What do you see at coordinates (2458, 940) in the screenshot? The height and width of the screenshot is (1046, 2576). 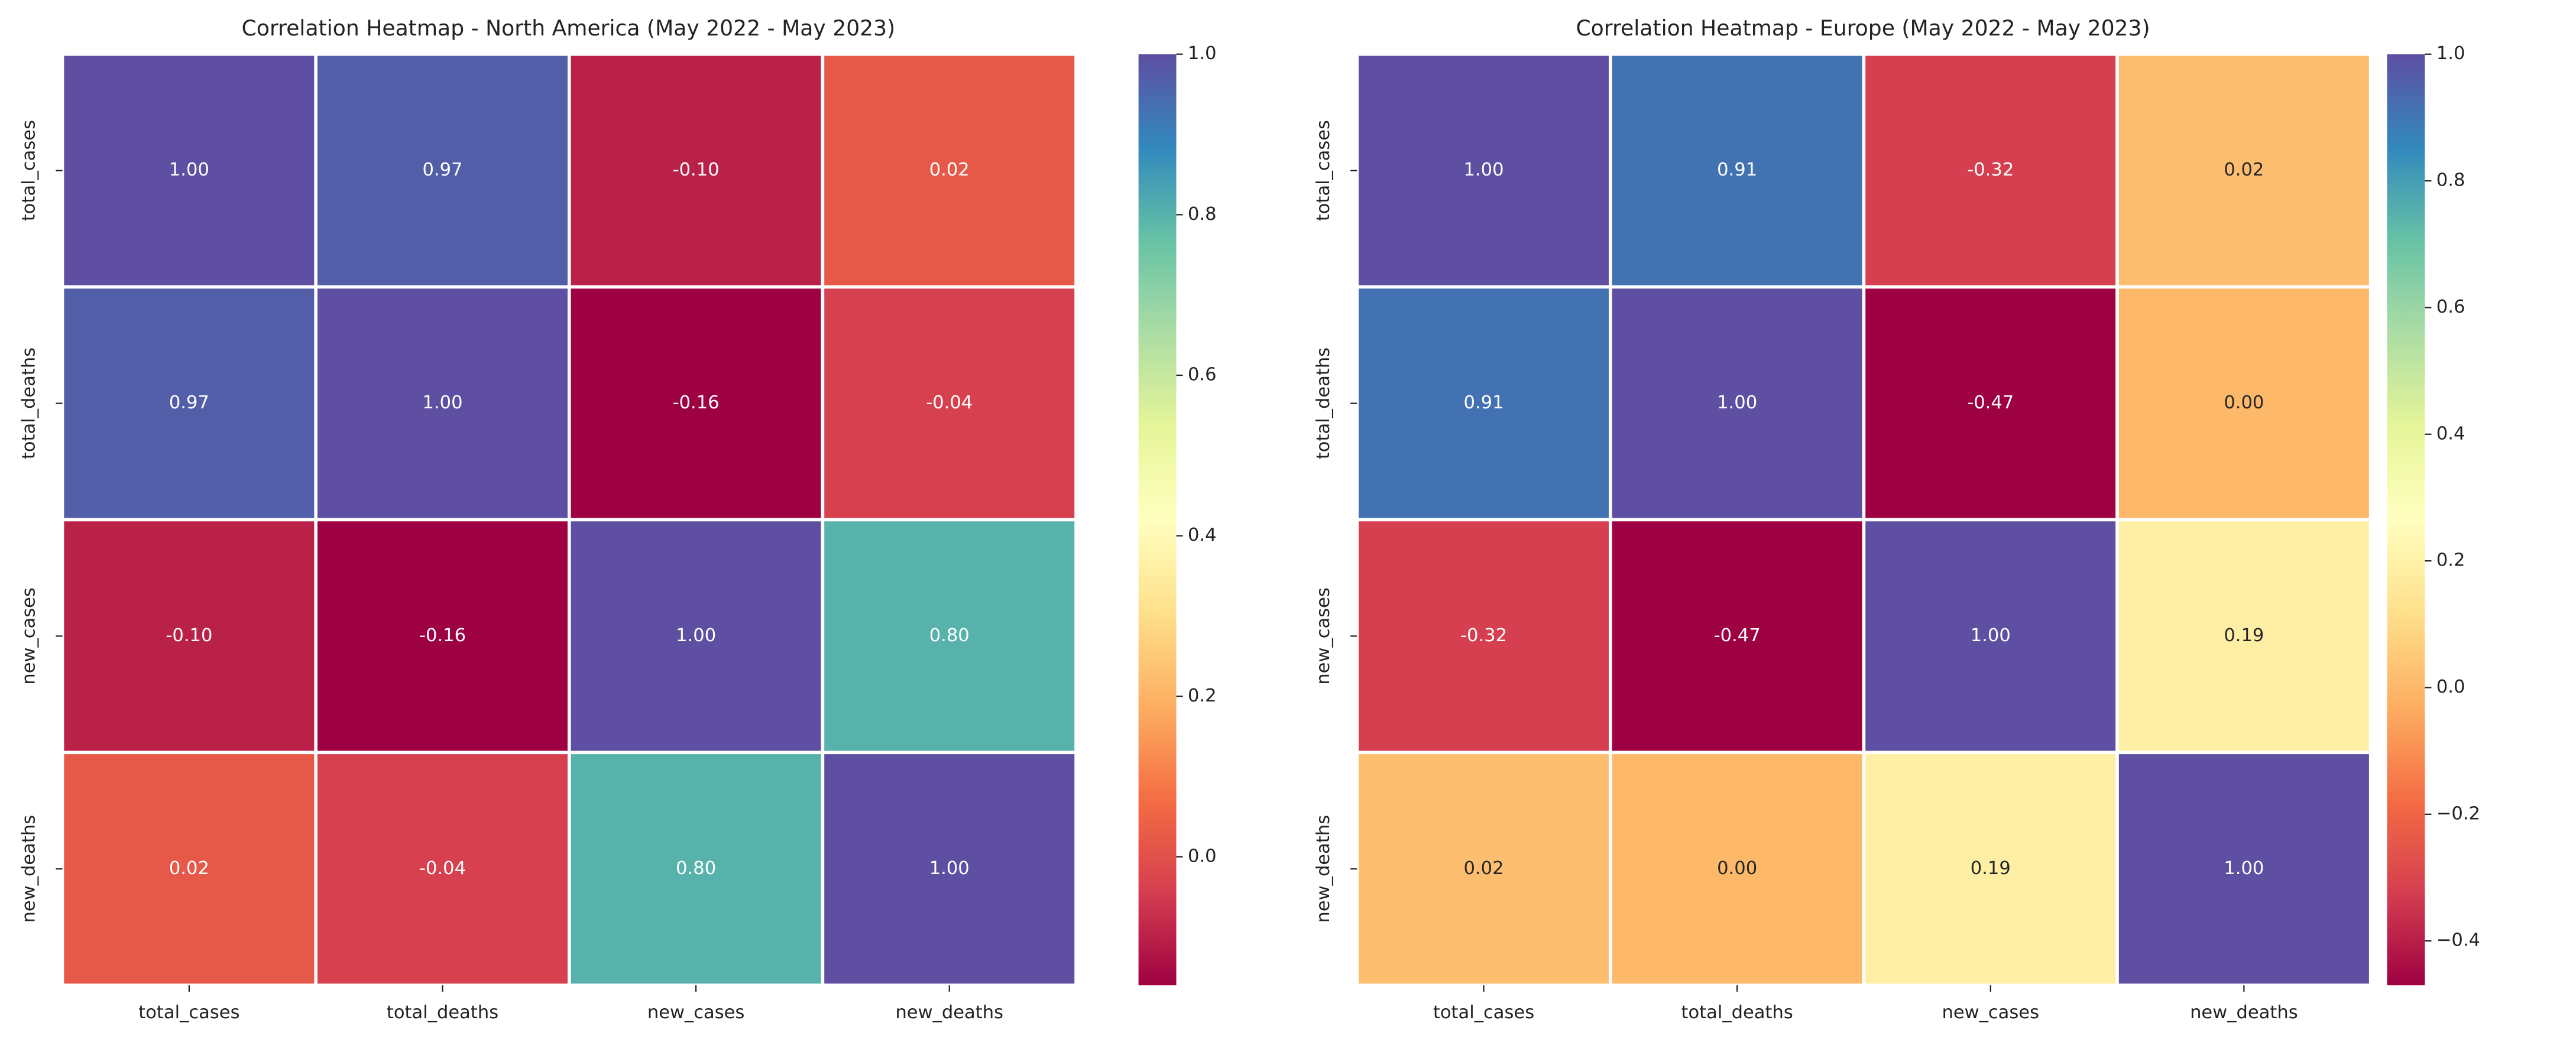 I see `colorbar-tick-label: −0.4` at bounding box center [2458, 940].